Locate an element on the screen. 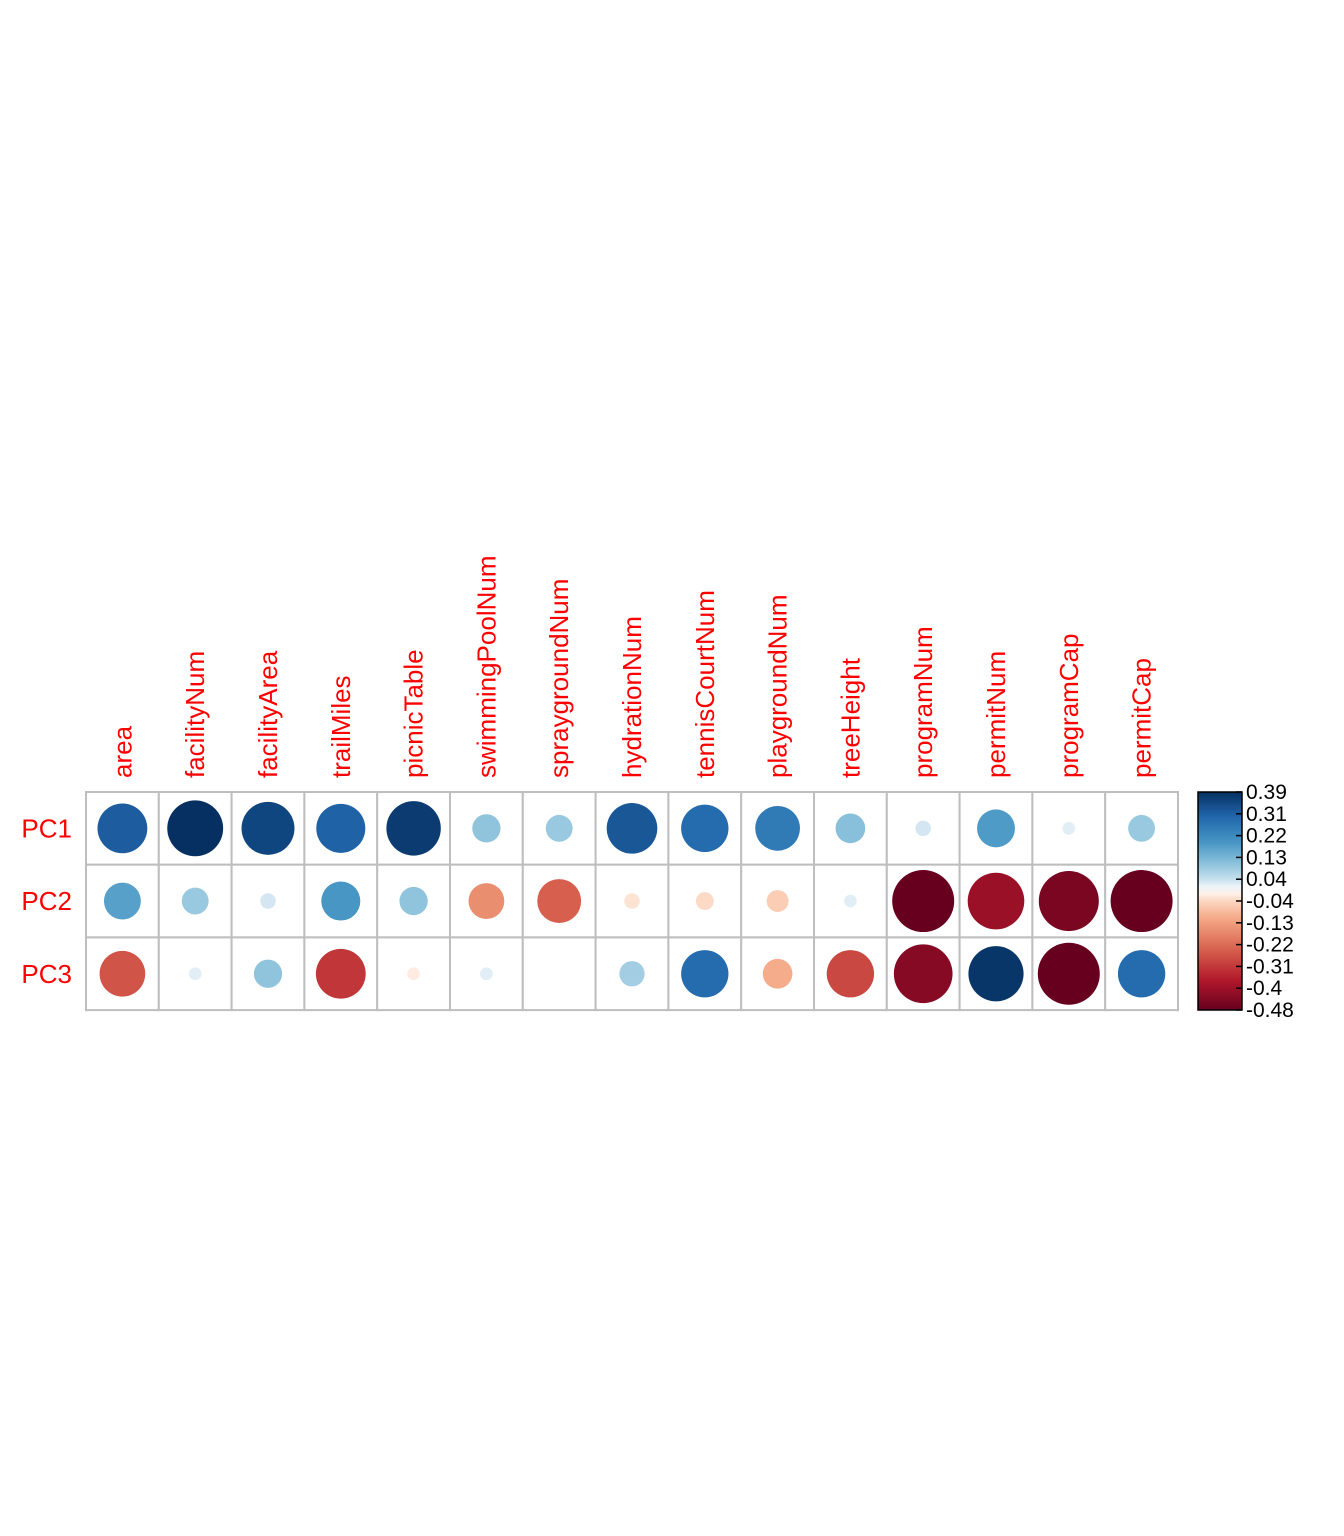 The height and width of the screenshot is (1536, 1344). color-tick-label: -0.22 is located at coordinates (1270, 945).